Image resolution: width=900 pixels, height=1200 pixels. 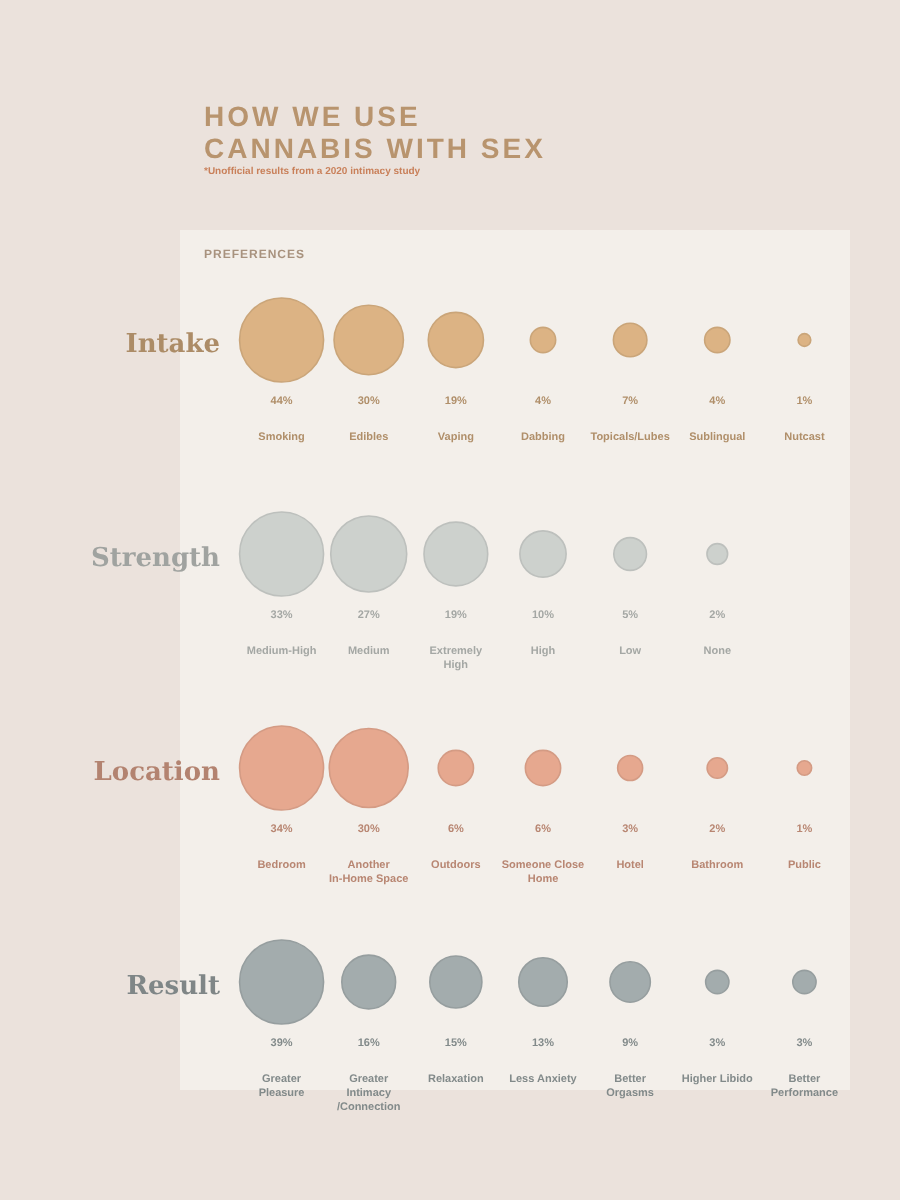 I want to click on text: Intake, so click(x=172, y=344).